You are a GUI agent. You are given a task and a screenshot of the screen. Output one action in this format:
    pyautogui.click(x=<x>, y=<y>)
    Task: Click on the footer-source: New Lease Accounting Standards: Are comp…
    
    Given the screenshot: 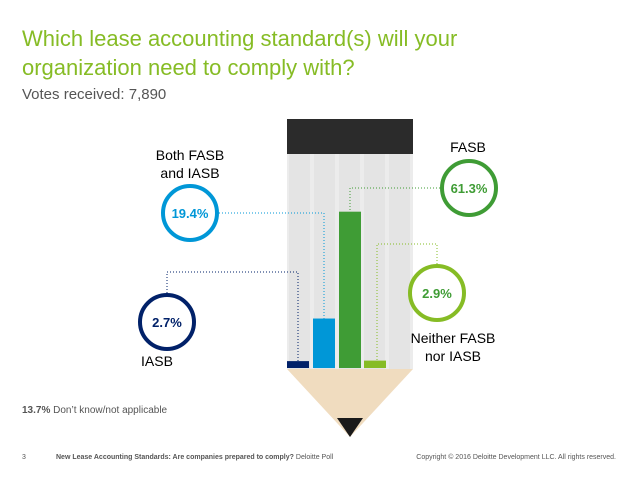 What is the action you would take?
    pyautogui.click(x=194, y=457)
    